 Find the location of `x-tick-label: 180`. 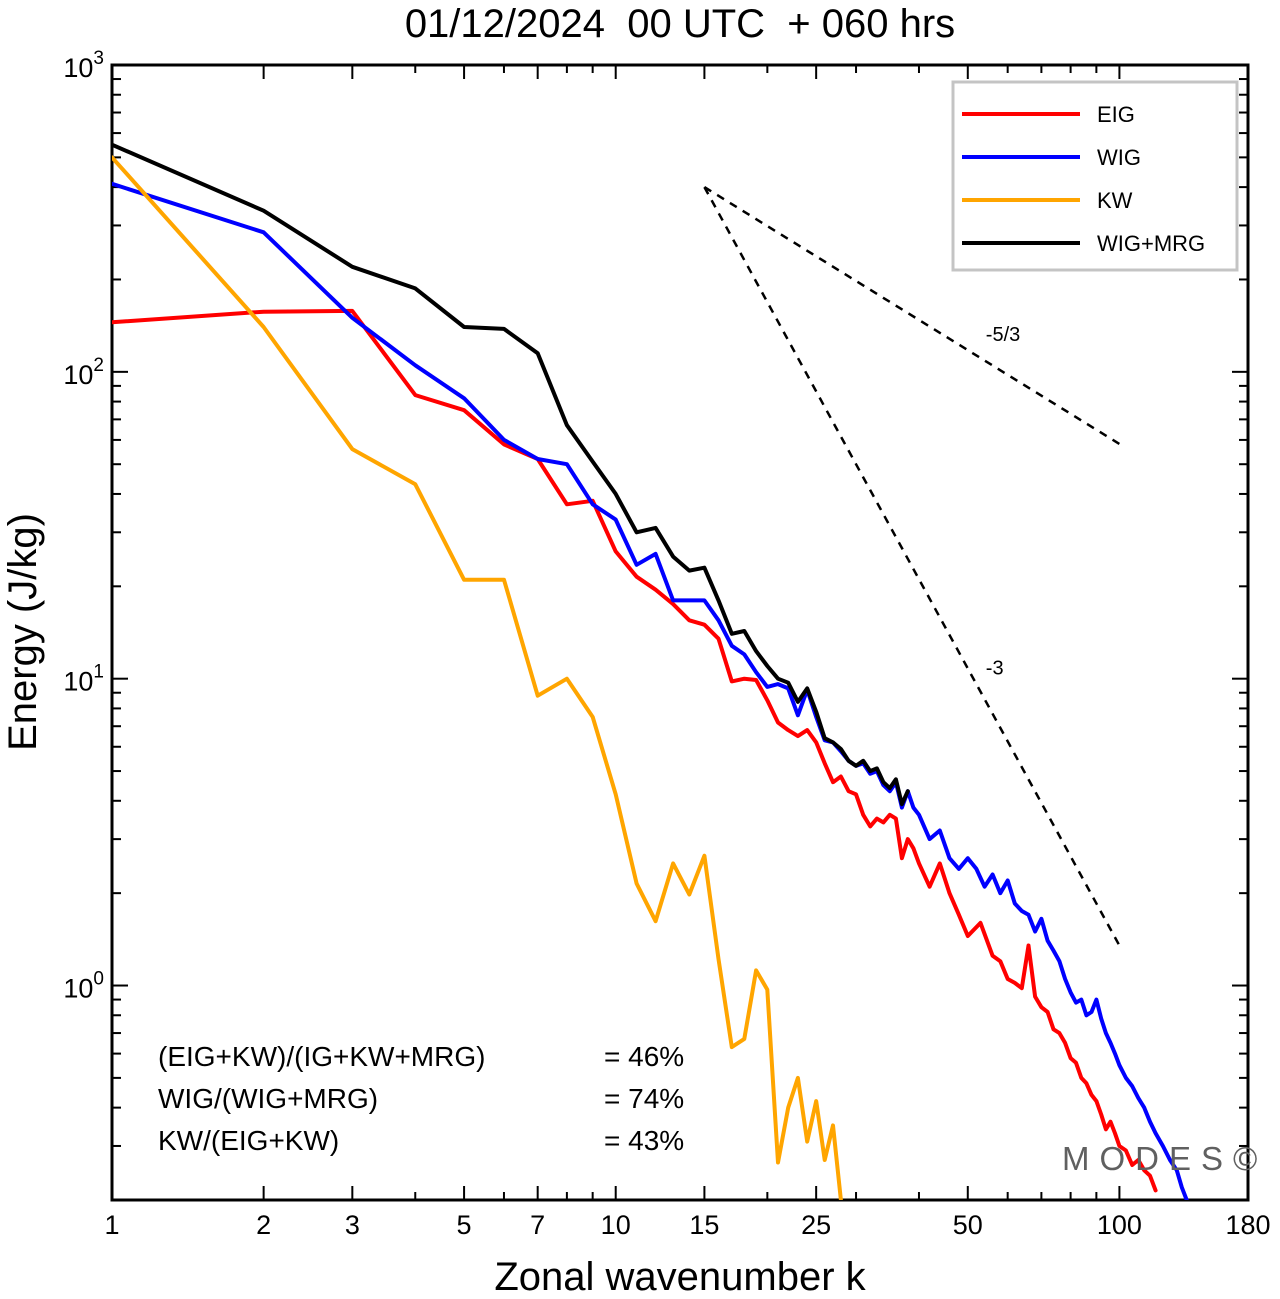

x-tick-label: 180 is located at coordinates (1247, 1225).